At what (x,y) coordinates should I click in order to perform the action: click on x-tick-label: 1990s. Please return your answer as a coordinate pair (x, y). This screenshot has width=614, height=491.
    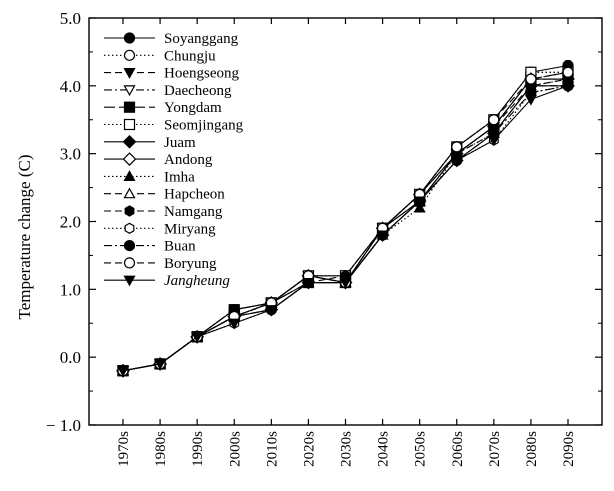
    Looking at the image, I should click on (198, 449).